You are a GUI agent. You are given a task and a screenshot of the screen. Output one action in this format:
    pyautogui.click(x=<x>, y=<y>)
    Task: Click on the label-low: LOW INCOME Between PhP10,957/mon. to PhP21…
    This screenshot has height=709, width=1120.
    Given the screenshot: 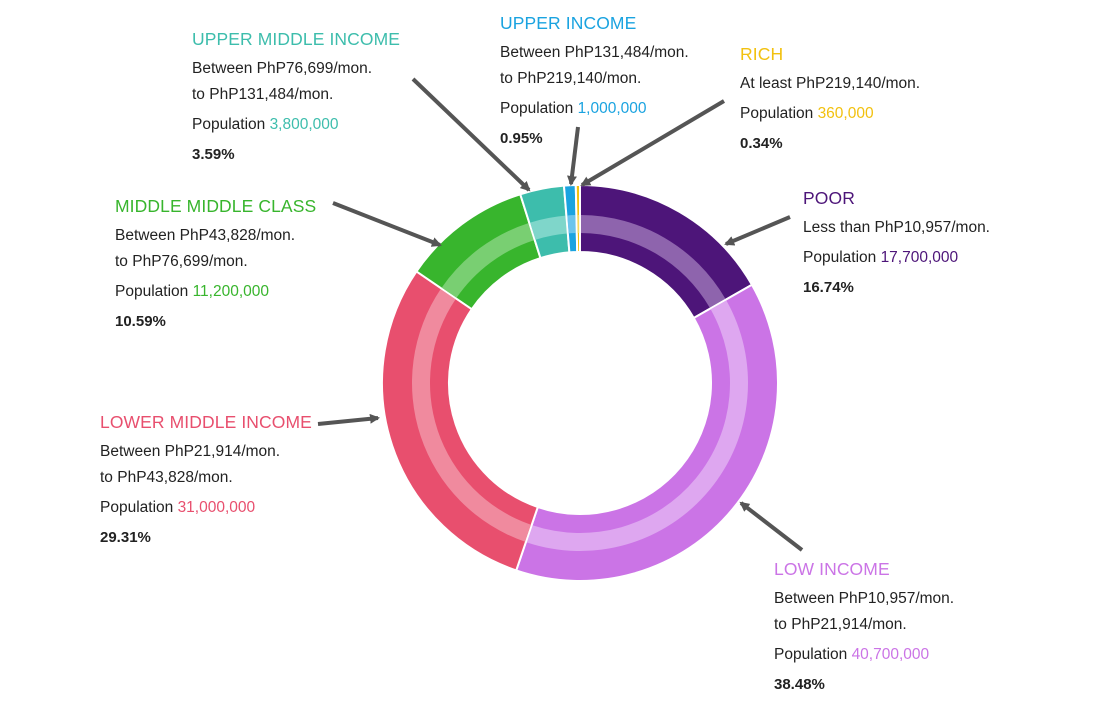 What is the action you would take?
    pyautogui.click(x=864, y=627)
    